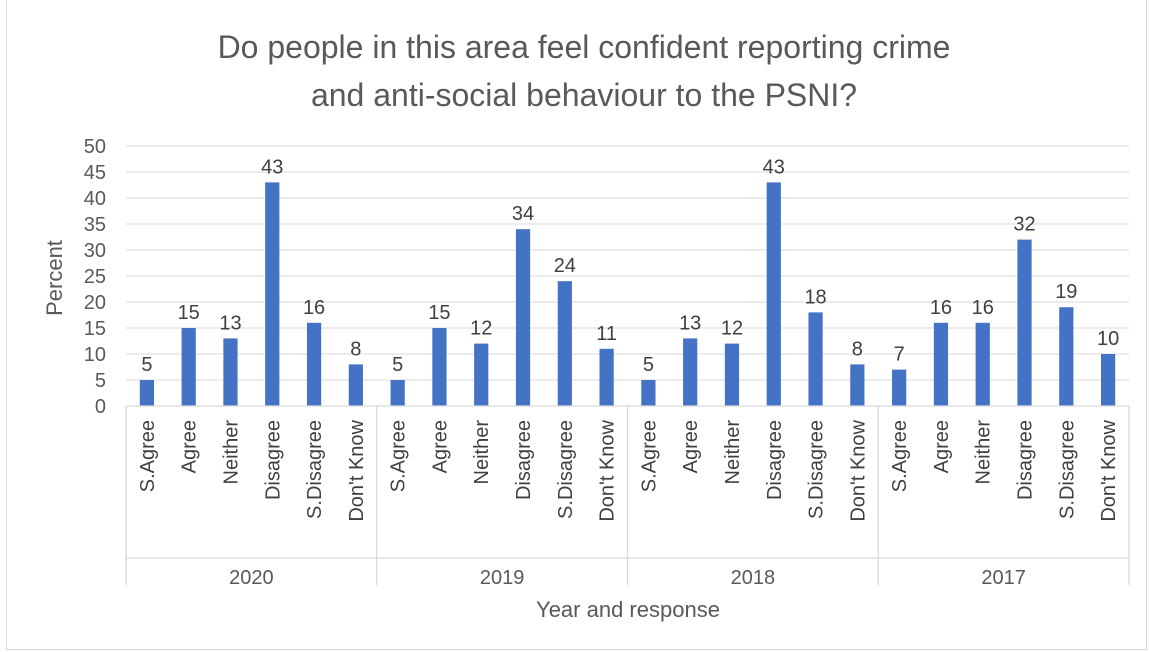  I want to click on chart-title-line-2: and anti-social behaviour to the PSNI?, so click(584, 95).